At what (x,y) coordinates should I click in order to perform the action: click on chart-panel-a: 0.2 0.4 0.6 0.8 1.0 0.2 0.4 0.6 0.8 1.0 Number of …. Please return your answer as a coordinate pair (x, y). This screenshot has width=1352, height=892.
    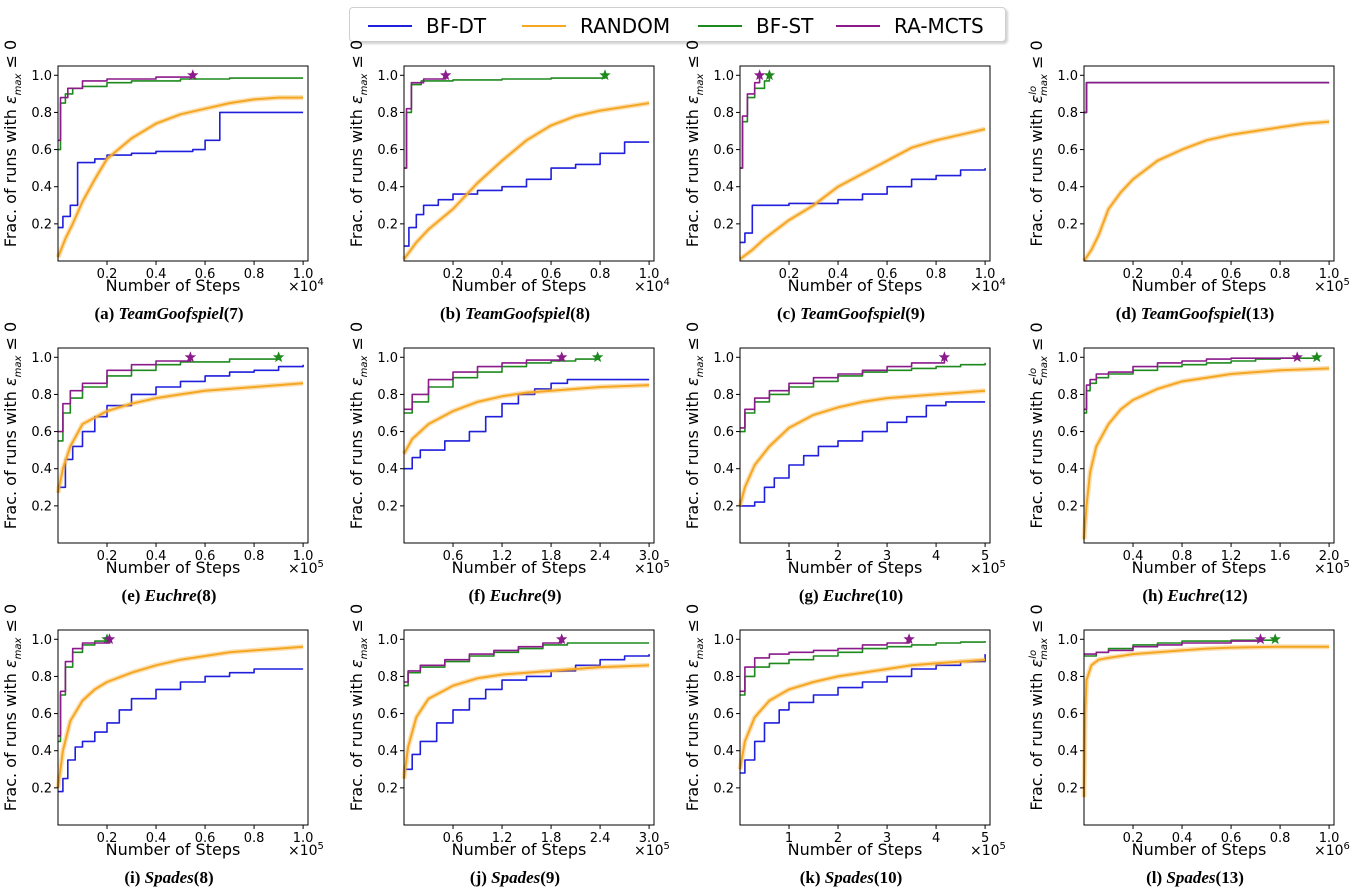
    Looking at the image, I should click on (162, 181).